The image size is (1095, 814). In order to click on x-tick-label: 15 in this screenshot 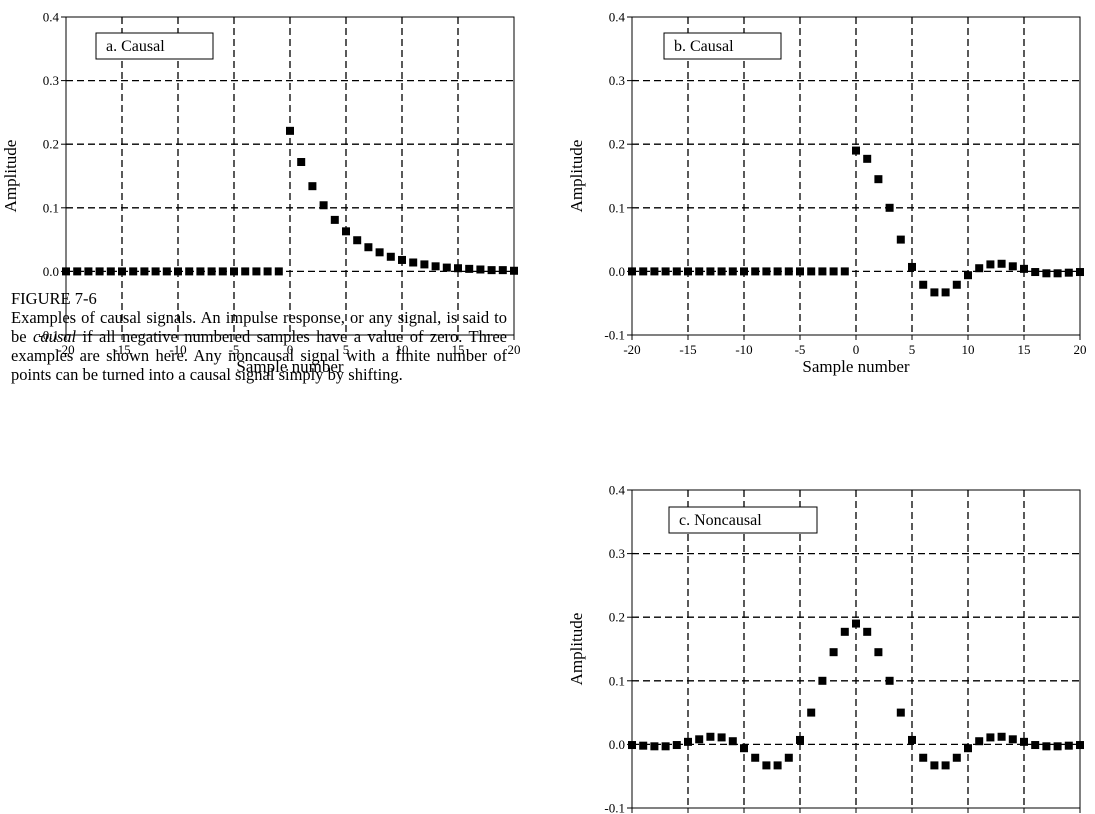, I will do `click(1024, 349)`.